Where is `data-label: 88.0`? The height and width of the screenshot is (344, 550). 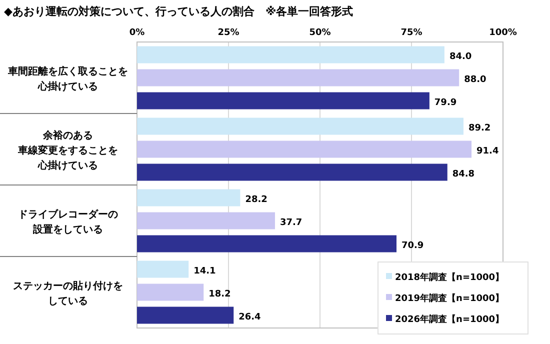
data-label: 88.0 is located at coordinates (475, 79).